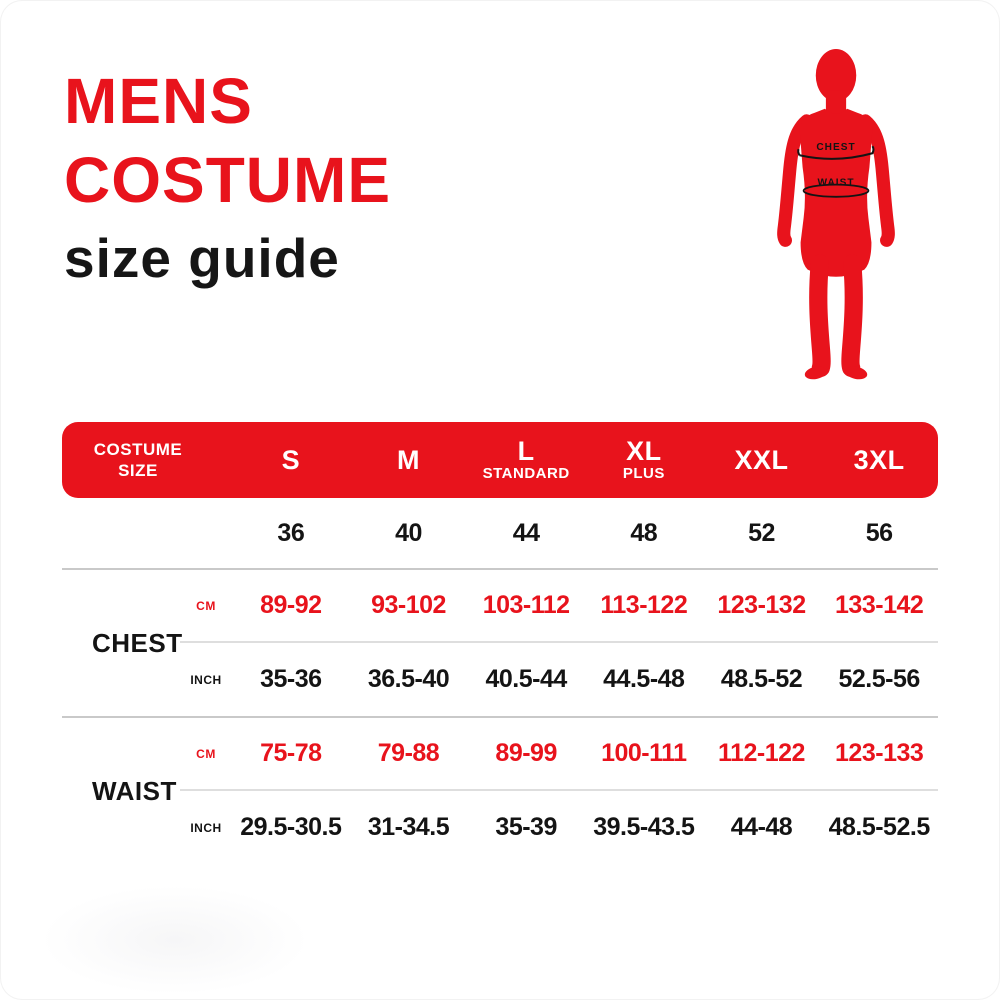  Describe the element at coordinates (291, 679) in the screenshot. I see `chest-inch-cell: 35-36` at that location.